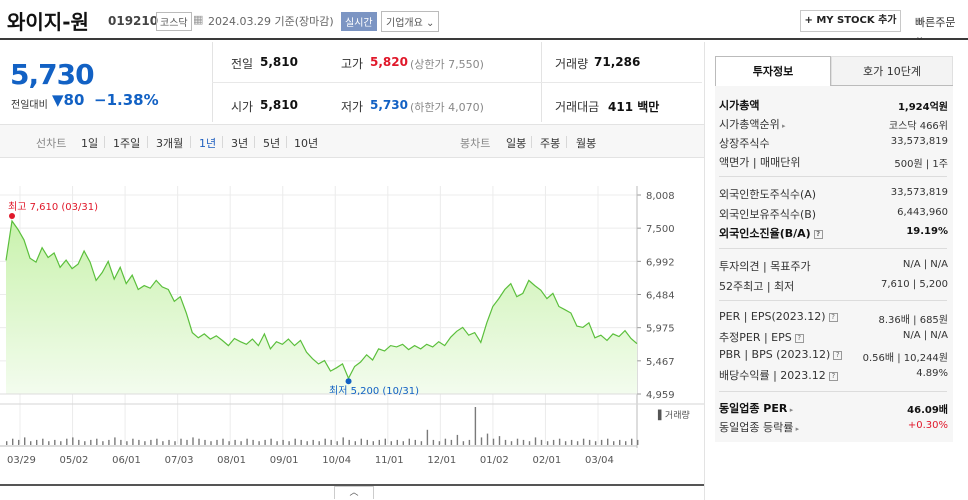 The width and height of the screenshot is (968, 500). What do you see at coordinates (272, 143) in the screenshot?
I see `tab-period-5y: 5년` at bounding box center [272, 143].